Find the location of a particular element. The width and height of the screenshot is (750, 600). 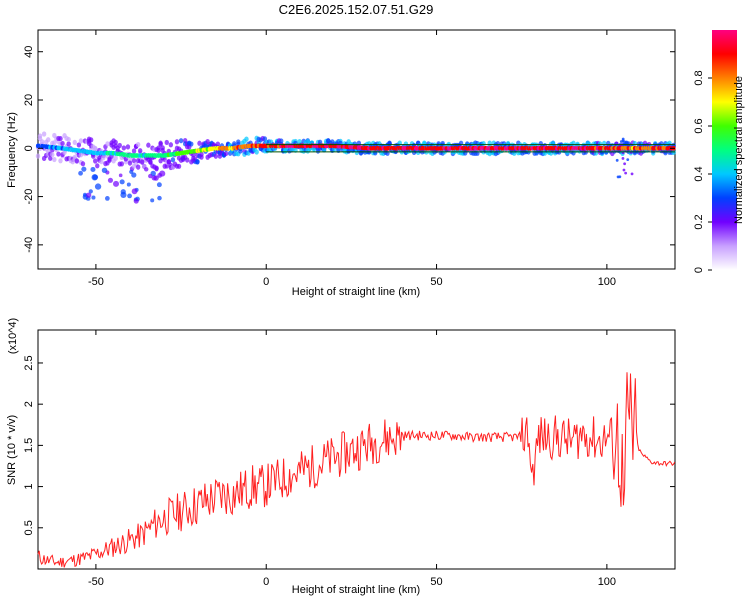

colorbar-tick-label: 0.4 is located at coordinates (699, 173).